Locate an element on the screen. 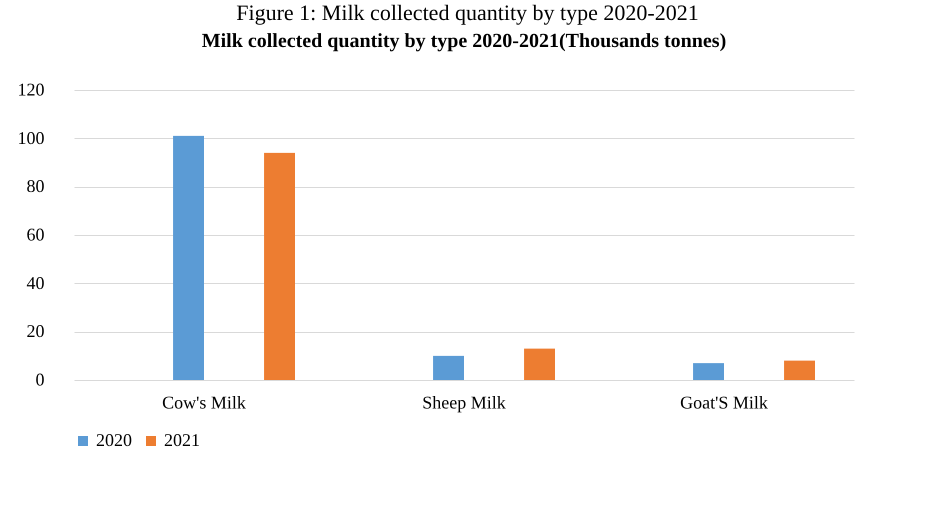  x-tick-label: Cow's Milk is located at coordinates (204, 402).